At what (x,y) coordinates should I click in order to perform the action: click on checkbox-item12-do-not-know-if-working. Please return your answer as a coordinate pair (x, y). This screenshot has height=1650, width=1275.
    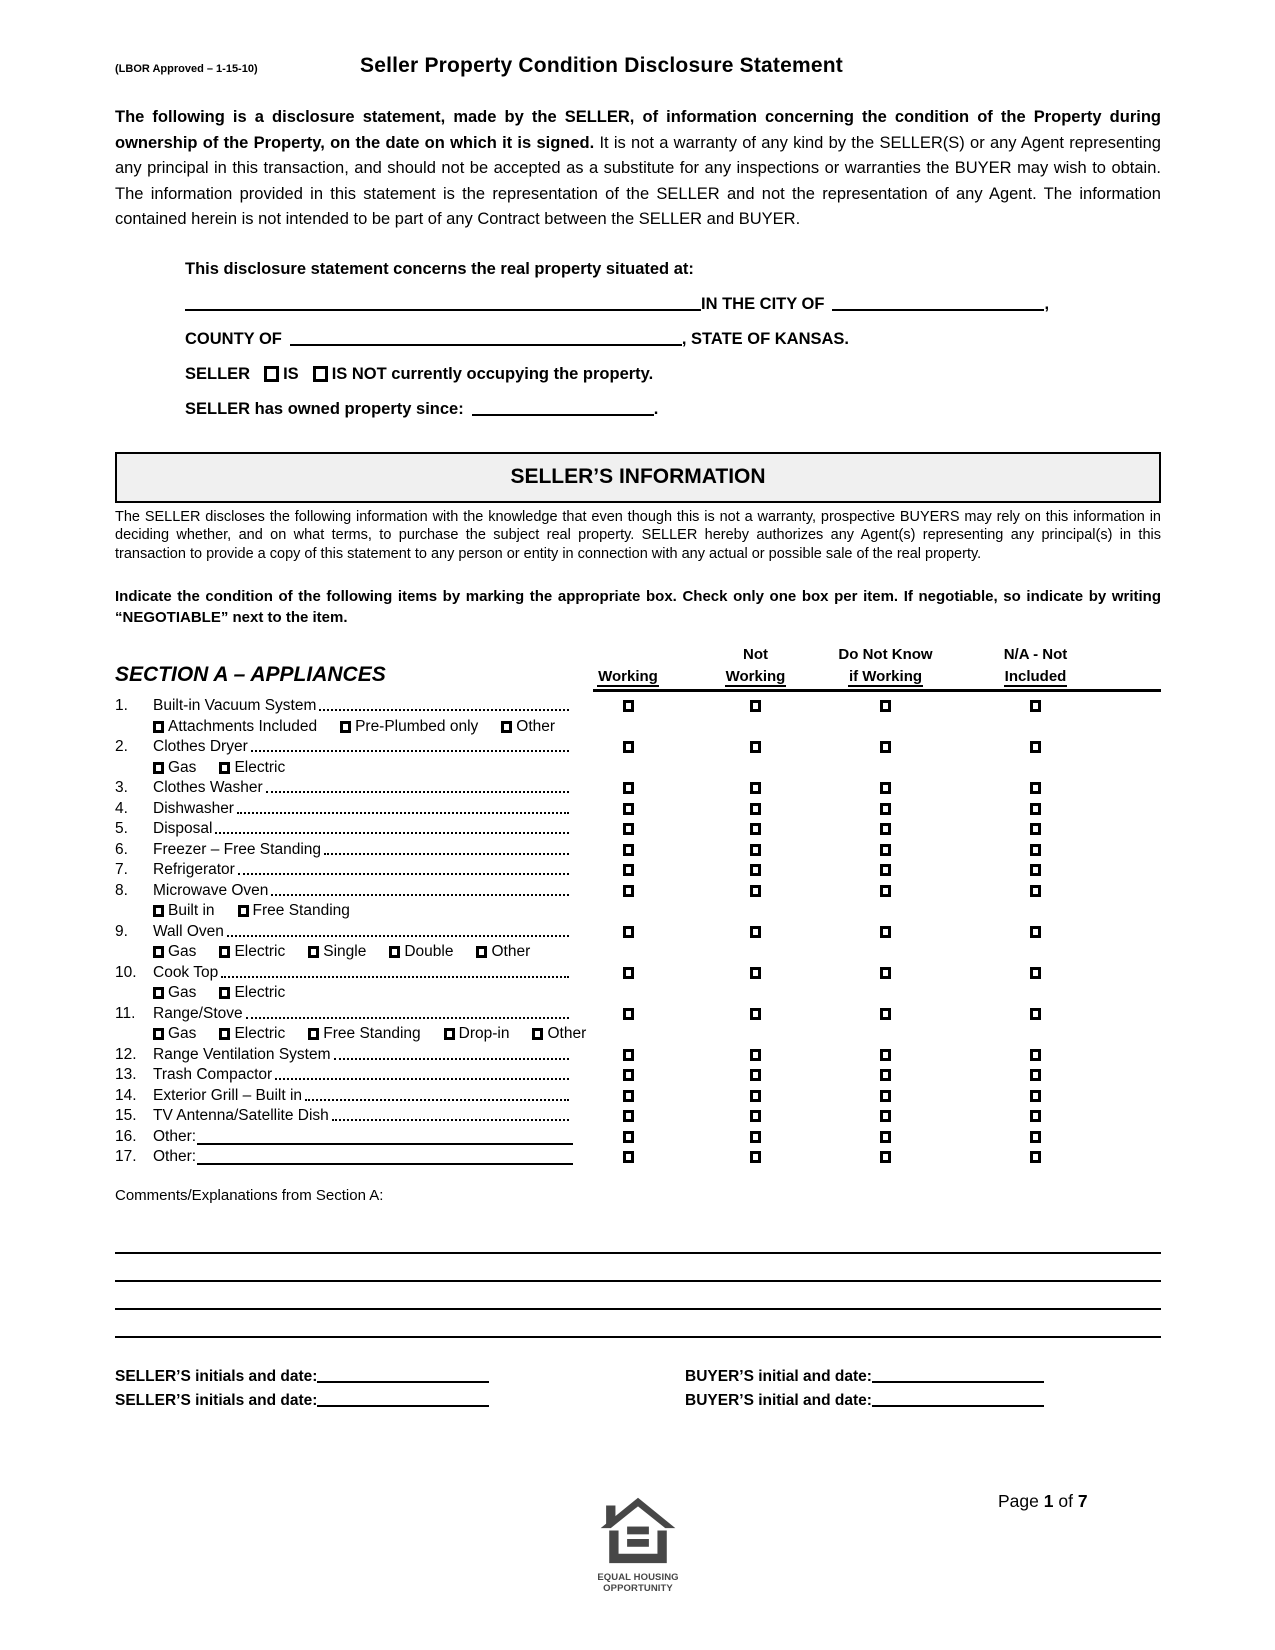
    Looking at the image, I should click on (885, 1054).